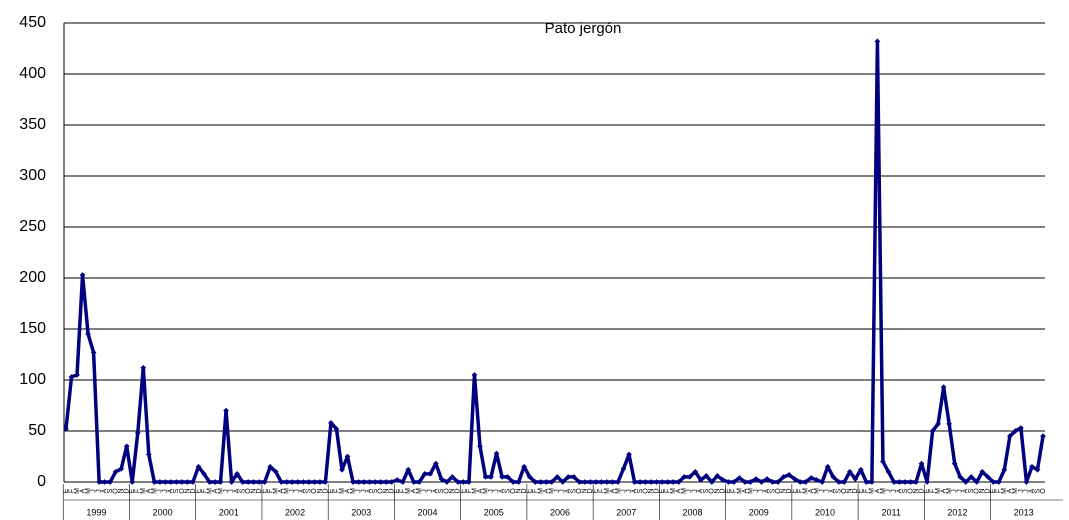  I want to click on year-label: 2000, so click(163, 512).